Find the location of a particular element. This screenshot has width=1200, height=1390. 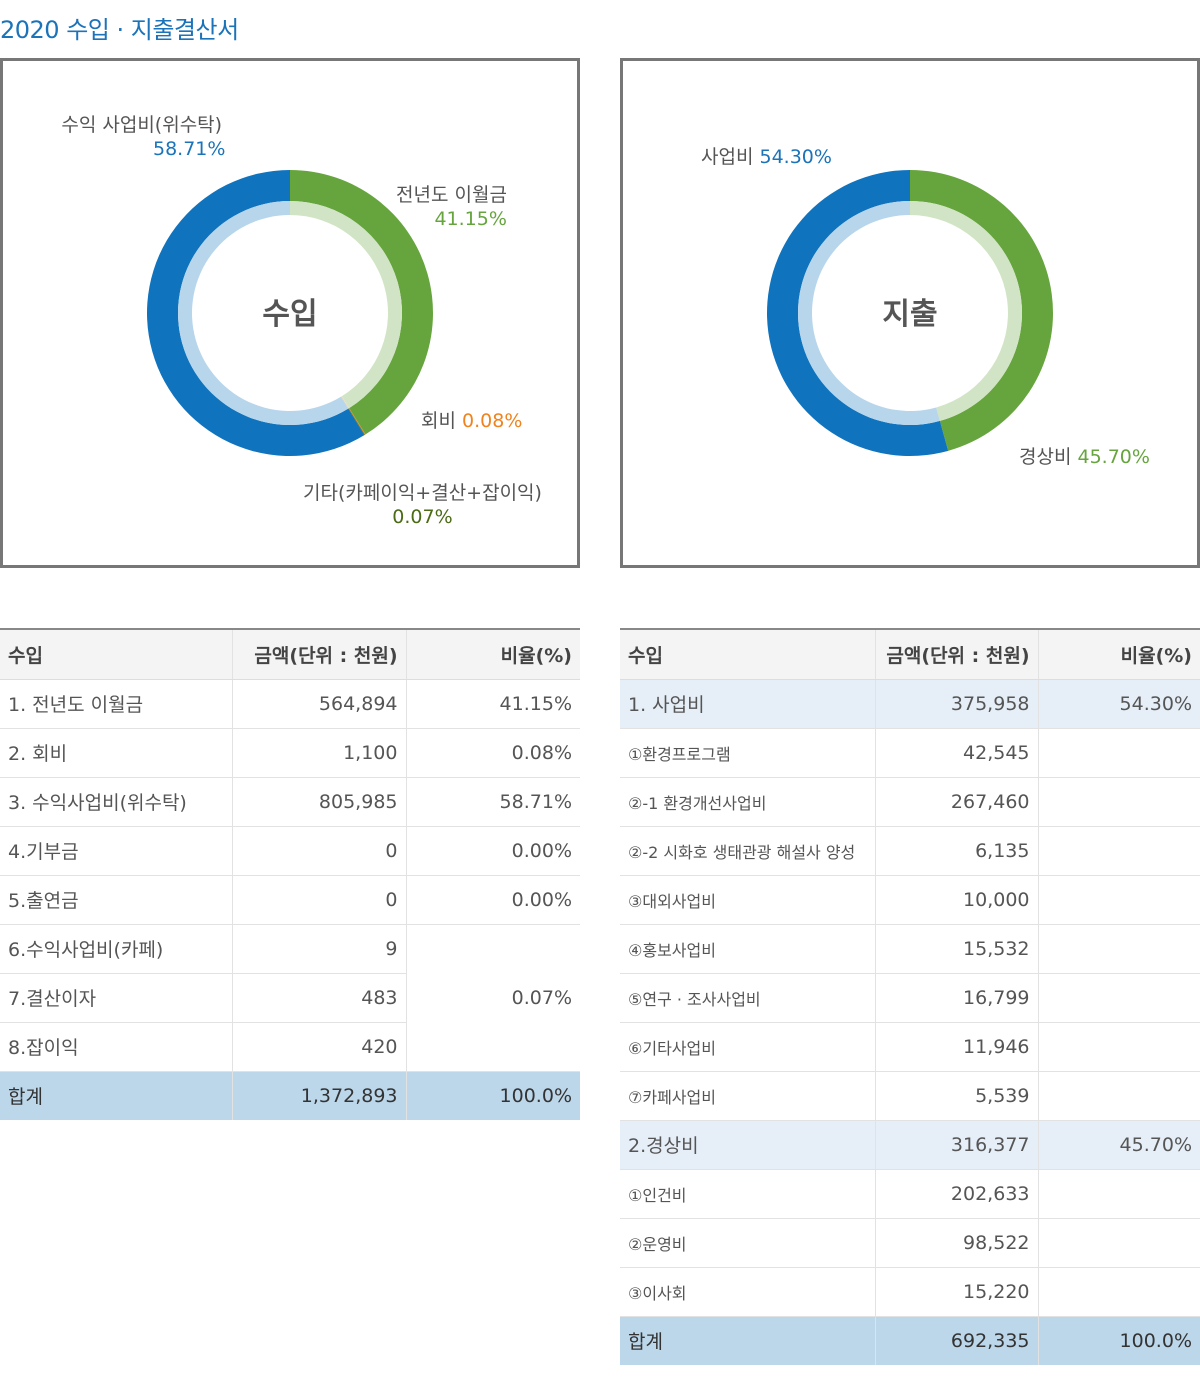

table-total-row: 합계 692,335 100.0% is located at coordinates (910, 1340).